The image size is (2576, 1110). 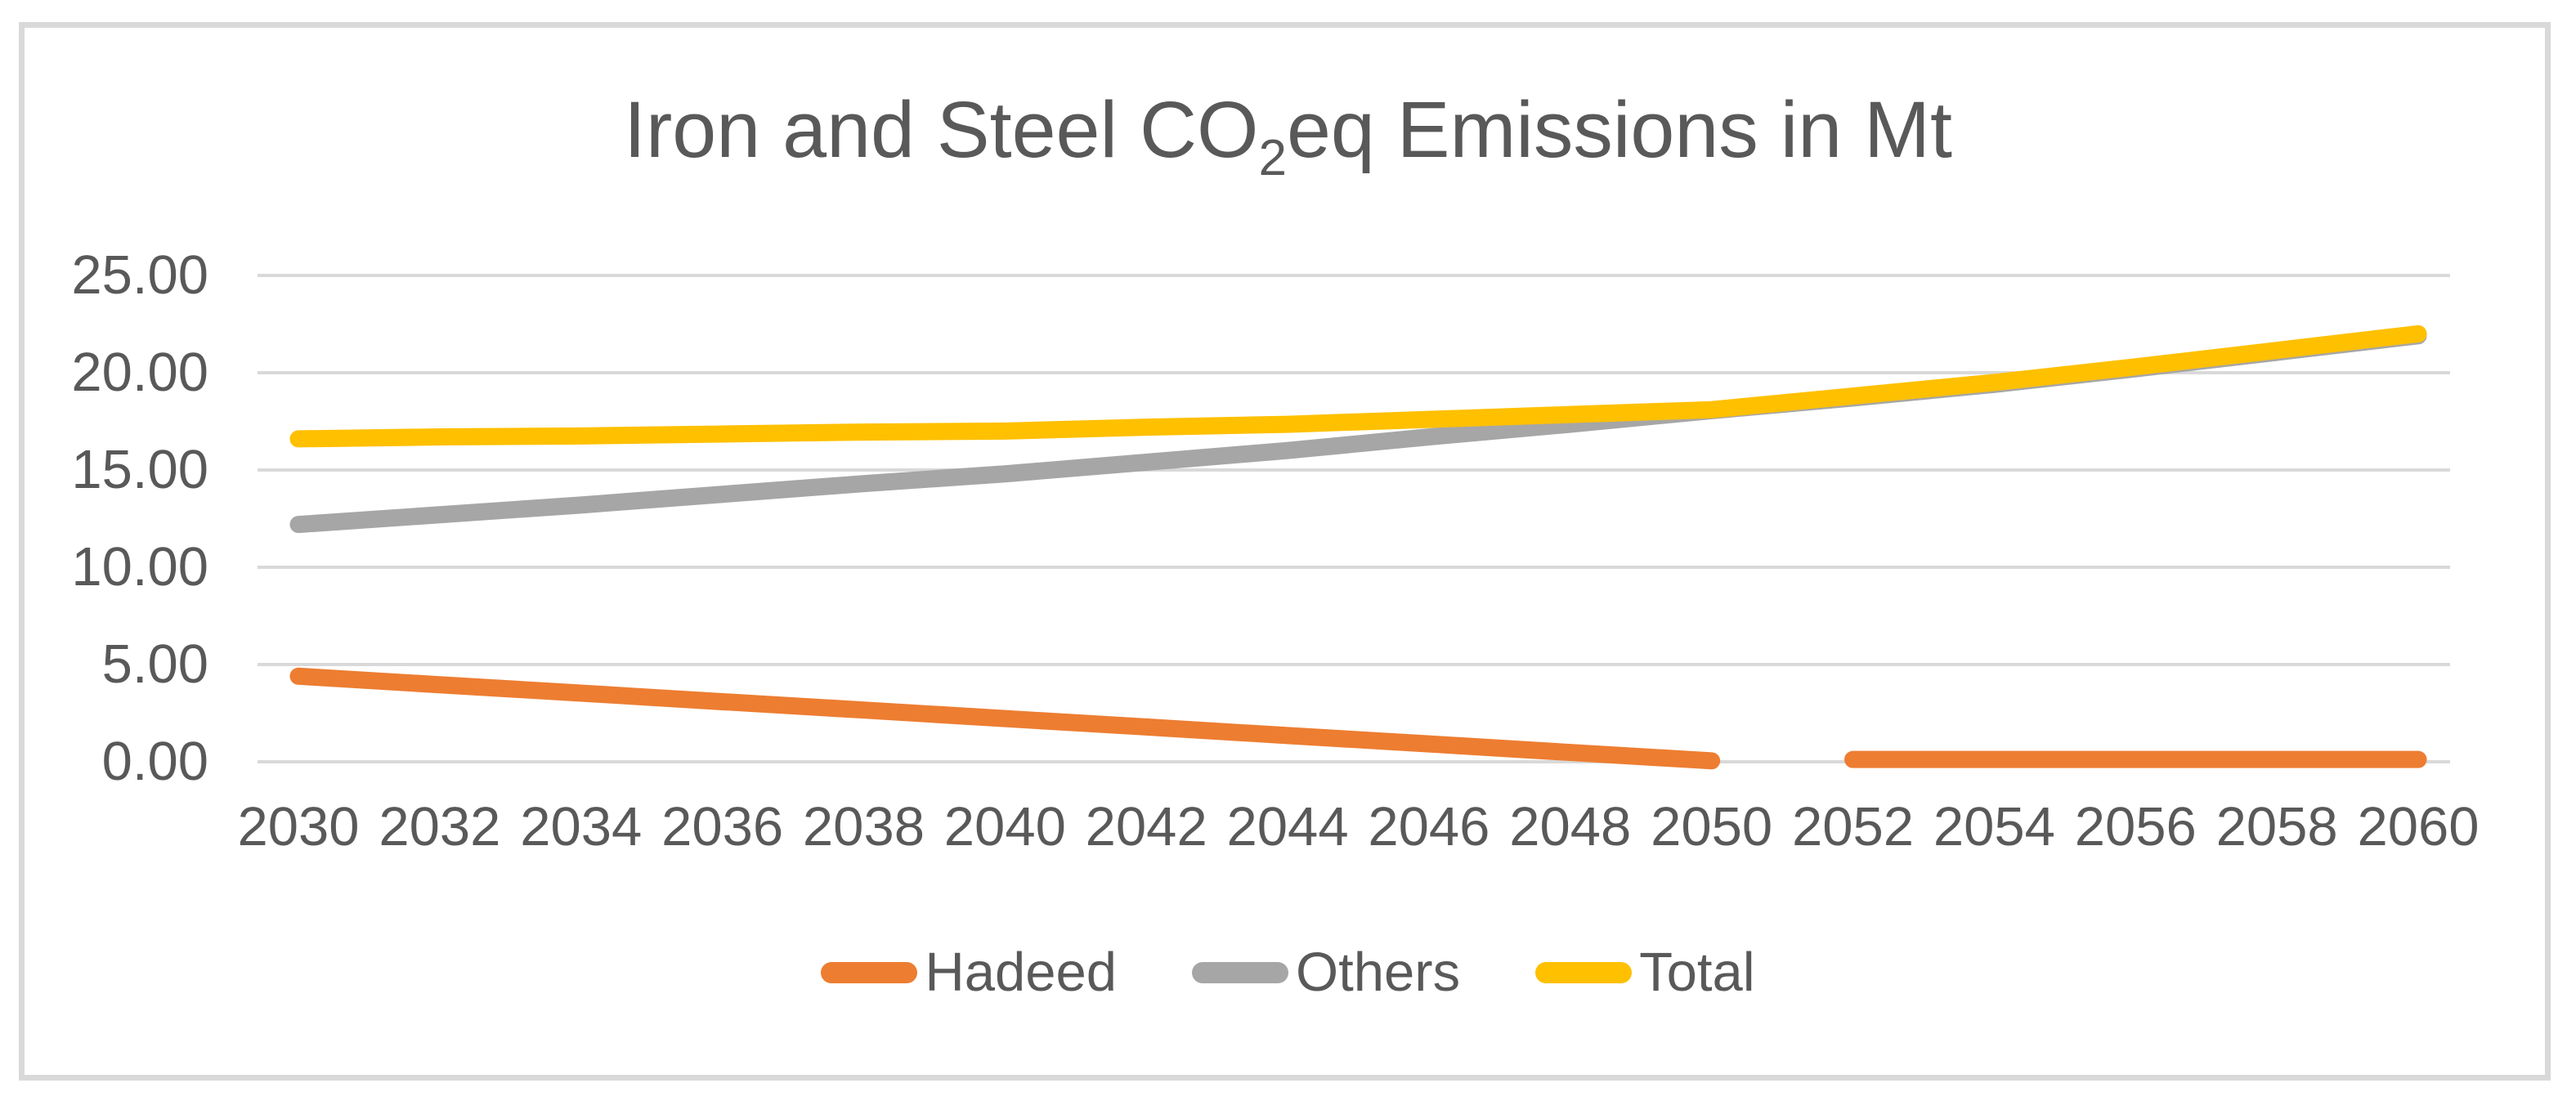 What do you see at coordinates (1358, 386) in the screenshot?
I see `series-line-total` at bounding box center [1358, 386].